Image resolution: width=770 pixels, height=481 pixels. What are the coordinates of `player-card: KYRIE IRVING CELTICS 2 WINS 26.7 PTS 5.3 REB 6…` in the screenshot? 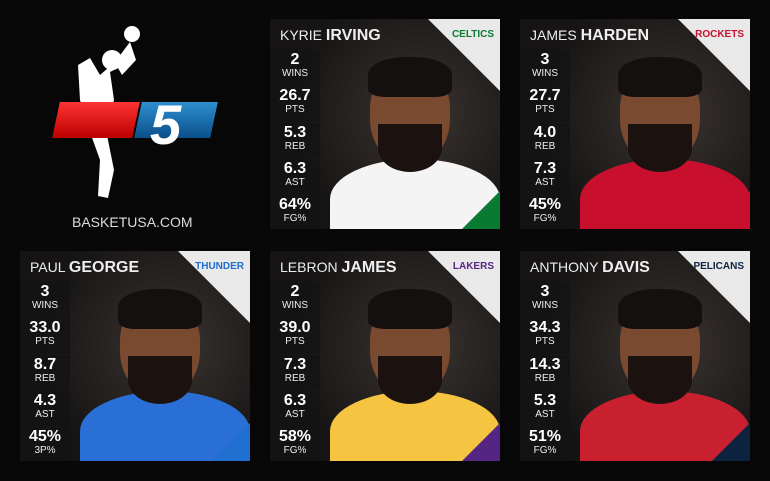 It's located at (385, 124).